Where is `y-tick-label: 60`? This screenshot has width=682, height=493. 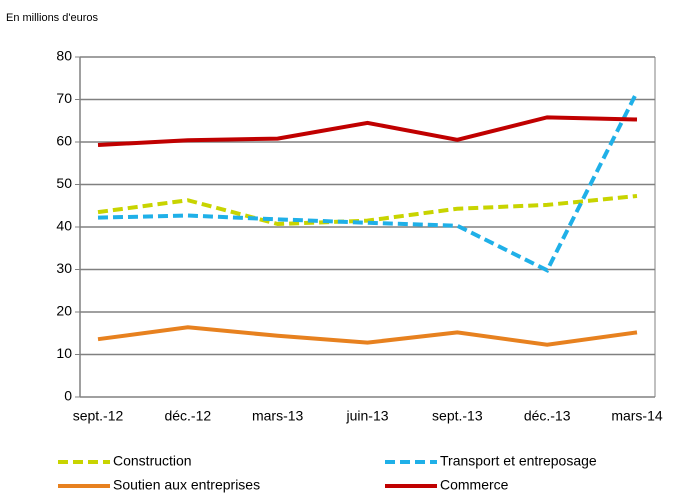 y-tick-label: 60 is located at coordinates (64, 141).